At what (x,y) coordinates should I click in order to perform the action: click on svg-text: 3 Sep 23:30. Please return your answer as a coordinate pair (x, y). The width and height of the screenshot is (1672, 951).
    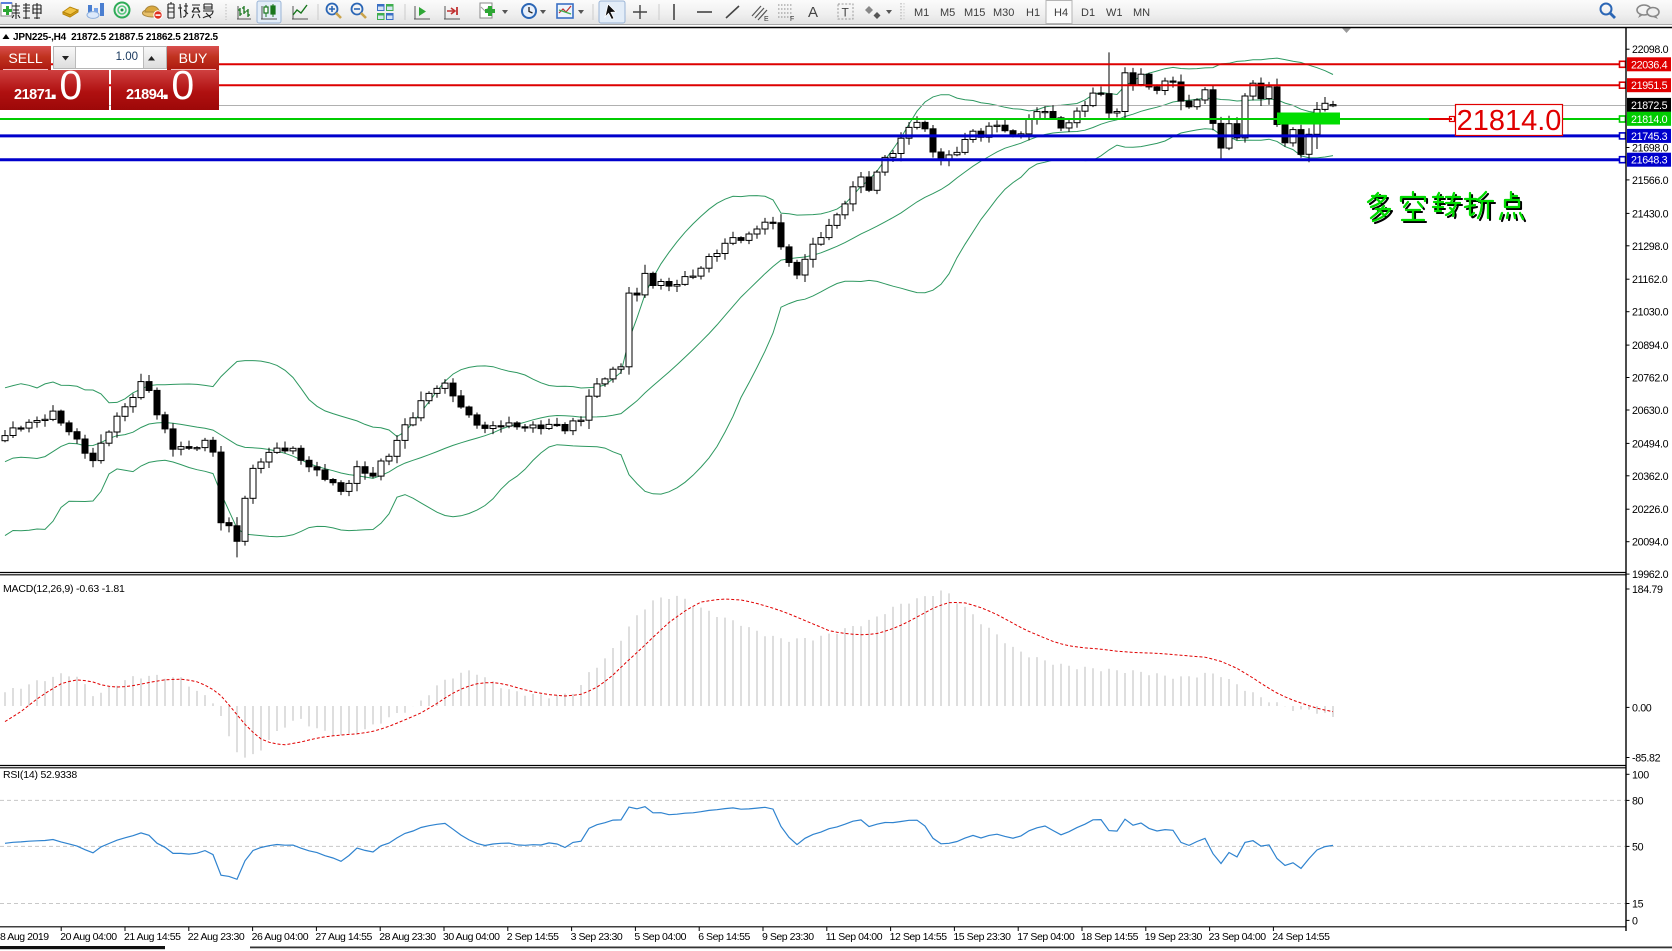
    Looking at the image, I should click on (597, 937).